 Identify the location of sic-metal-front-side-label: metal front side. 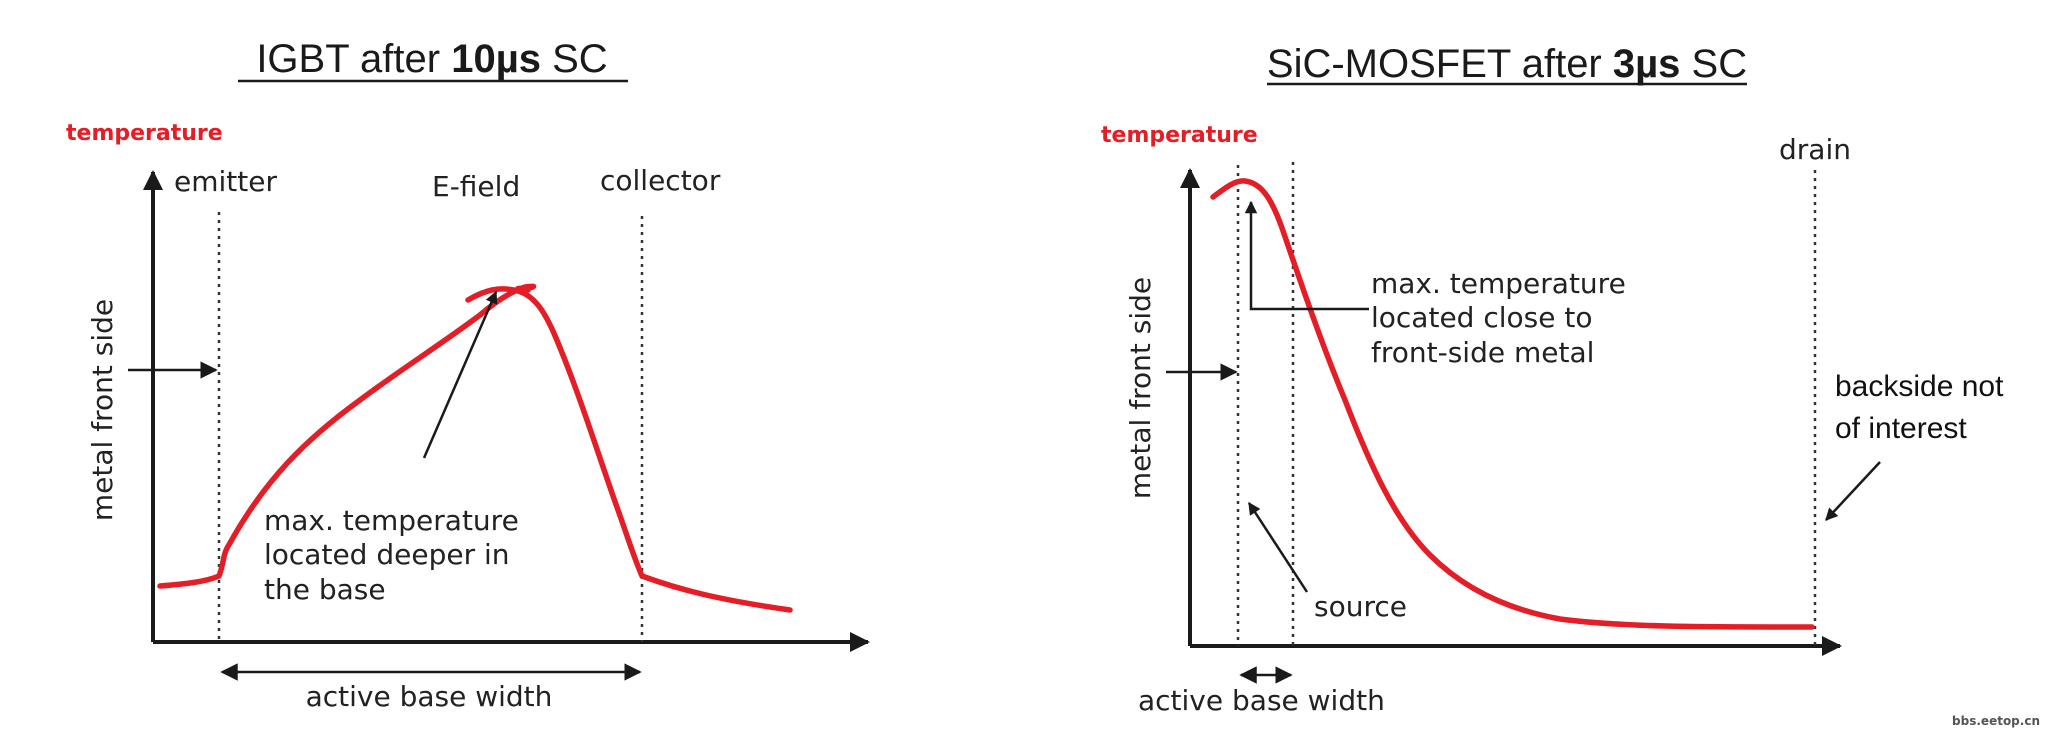
(1140, 388).